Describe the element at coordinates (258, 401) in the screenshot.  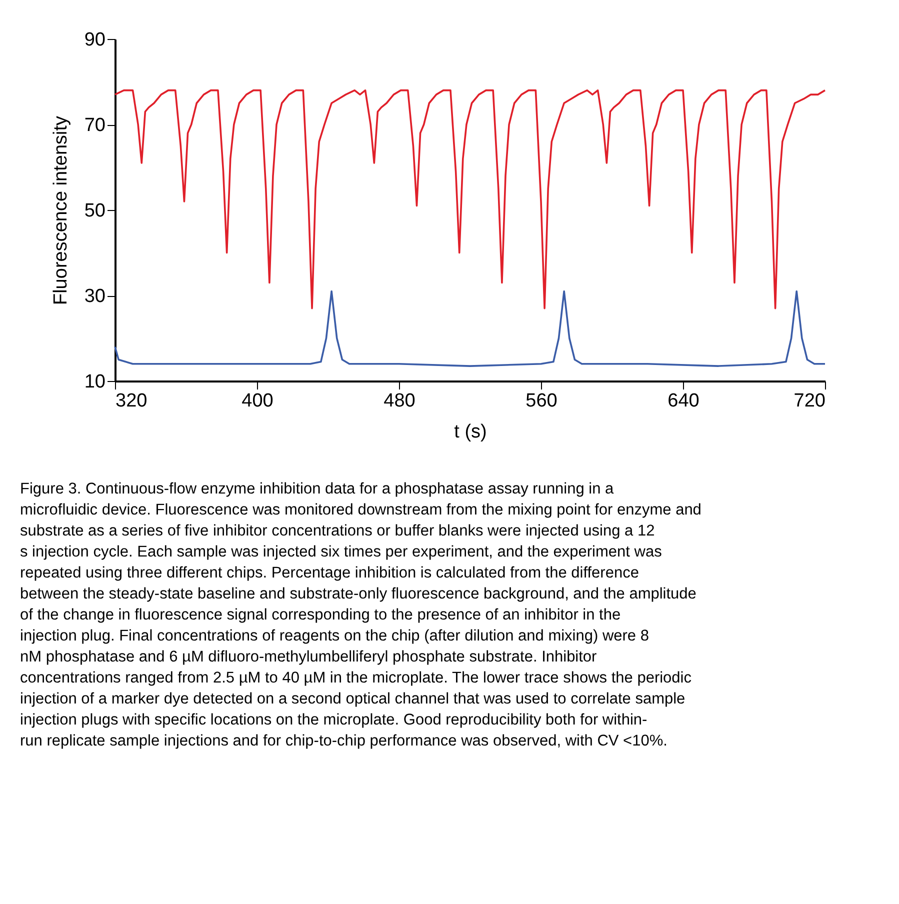
I see `x-tick-label: 400` at that location.